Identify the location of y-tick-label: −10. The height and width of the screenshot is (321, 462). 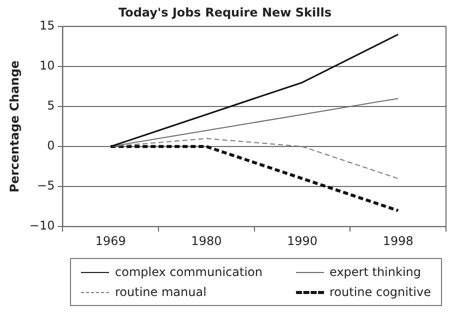
(42, 225).